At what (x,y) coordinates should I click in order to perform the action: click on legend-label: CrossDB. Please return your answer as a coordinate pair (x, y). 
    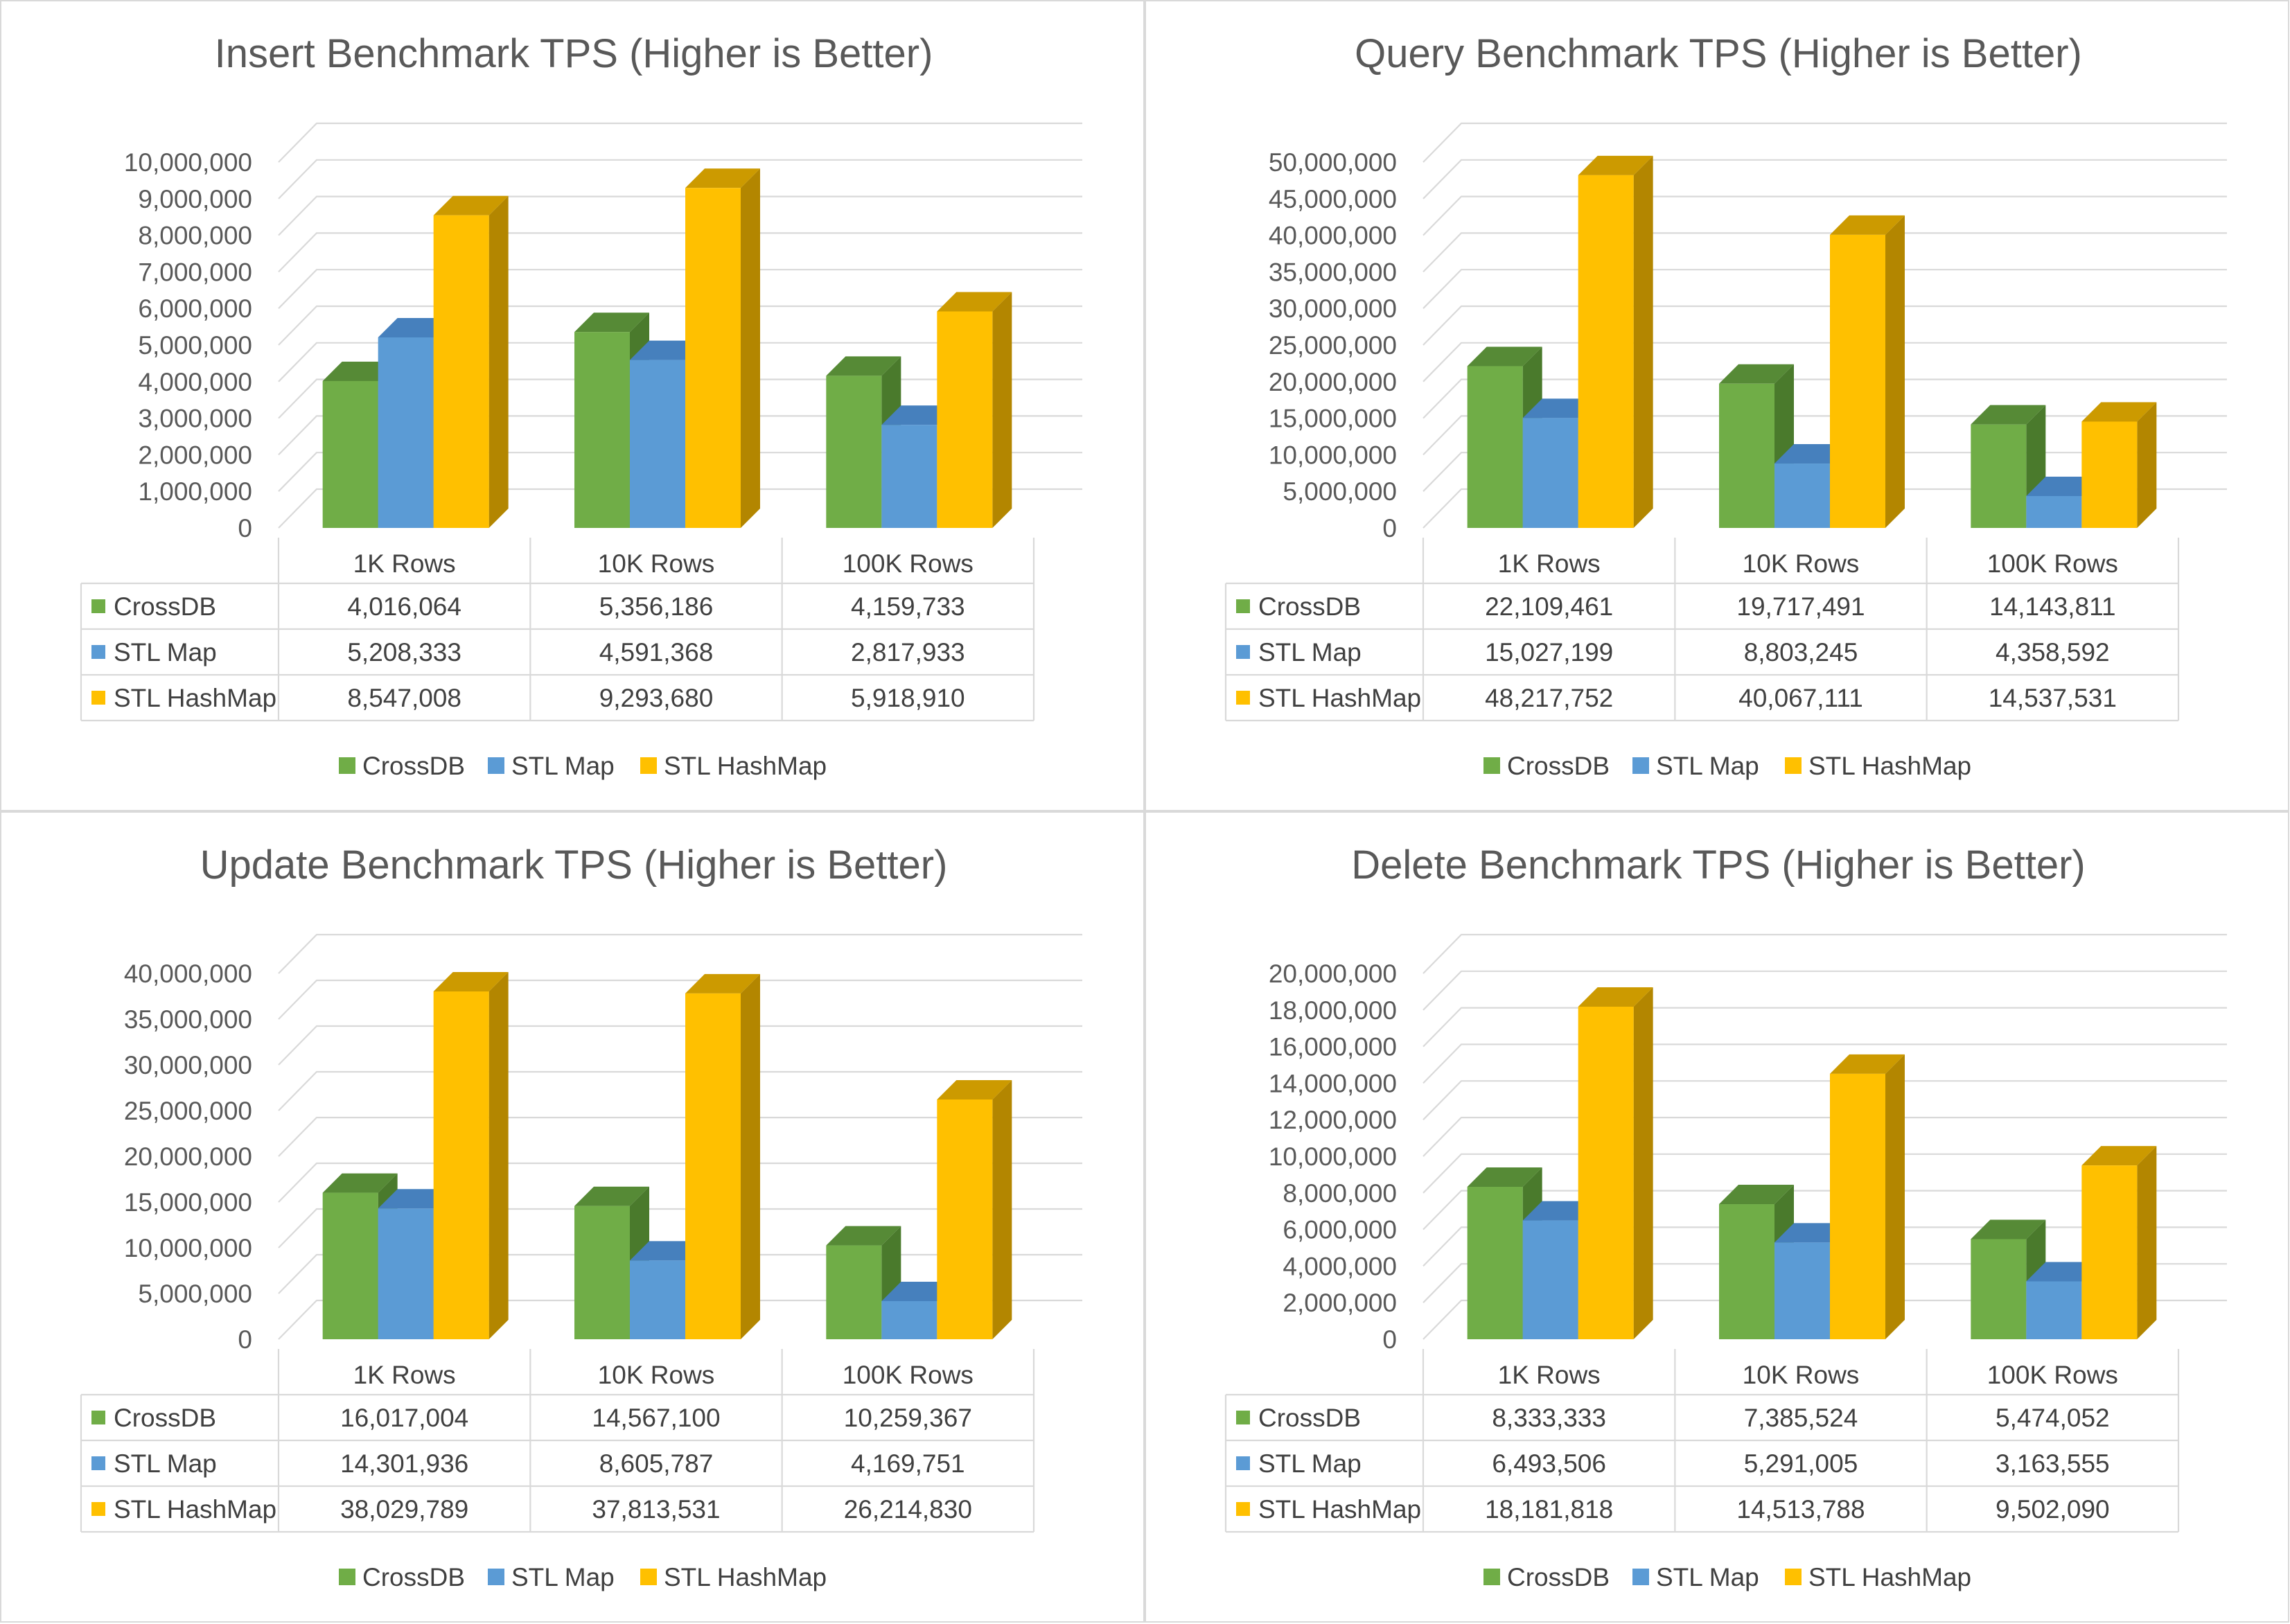
    Looking at the image, I should click on (1558, 1577).